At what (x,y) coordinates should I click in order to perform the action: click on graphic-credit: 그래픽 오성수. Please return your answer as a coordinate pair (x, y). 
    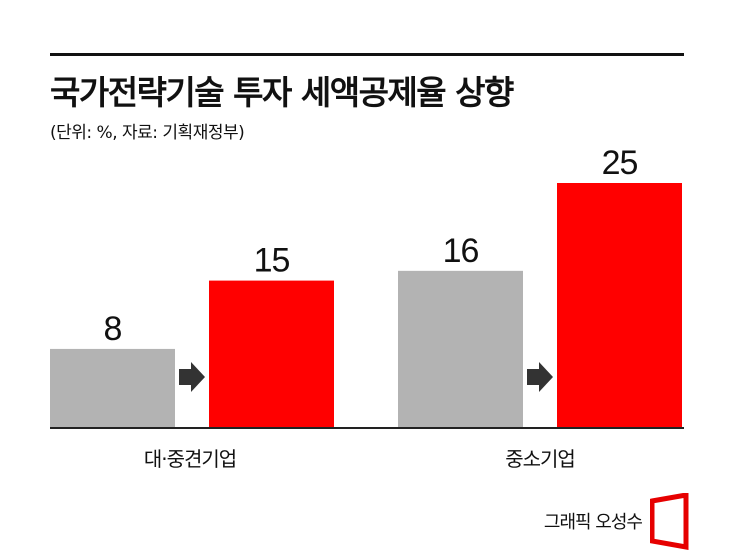
    Looking at the image, I should click on (593, 522).